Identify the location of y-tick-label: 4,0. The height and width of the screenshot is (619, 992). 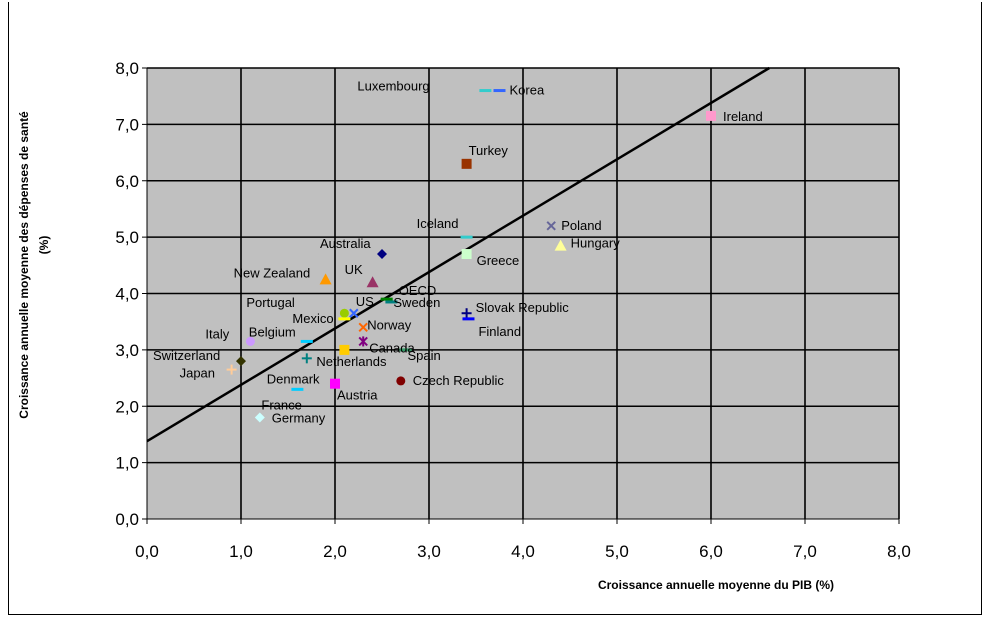
(127, 294).